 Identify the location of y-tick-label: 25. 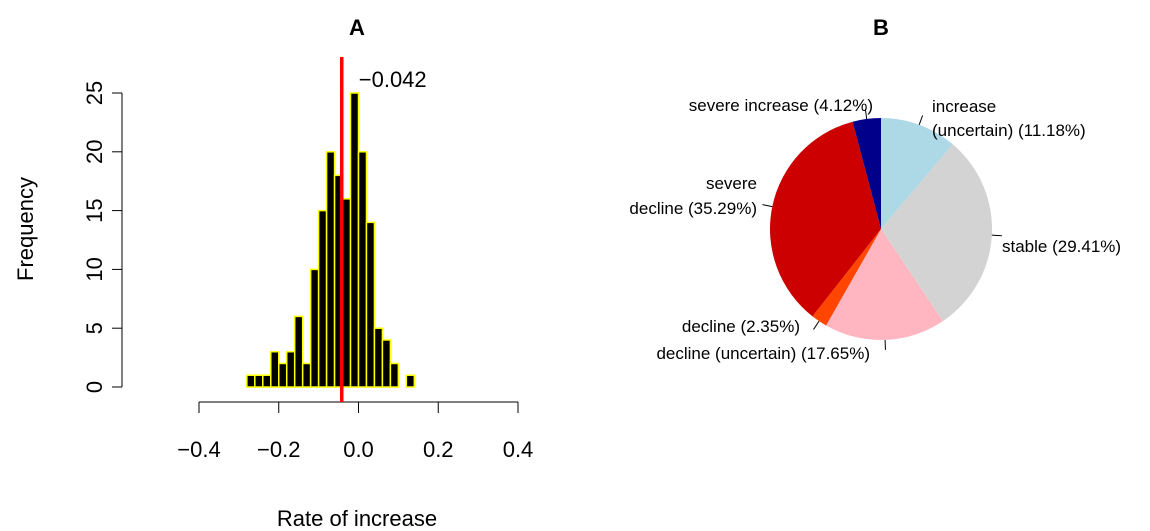
(94, 93).